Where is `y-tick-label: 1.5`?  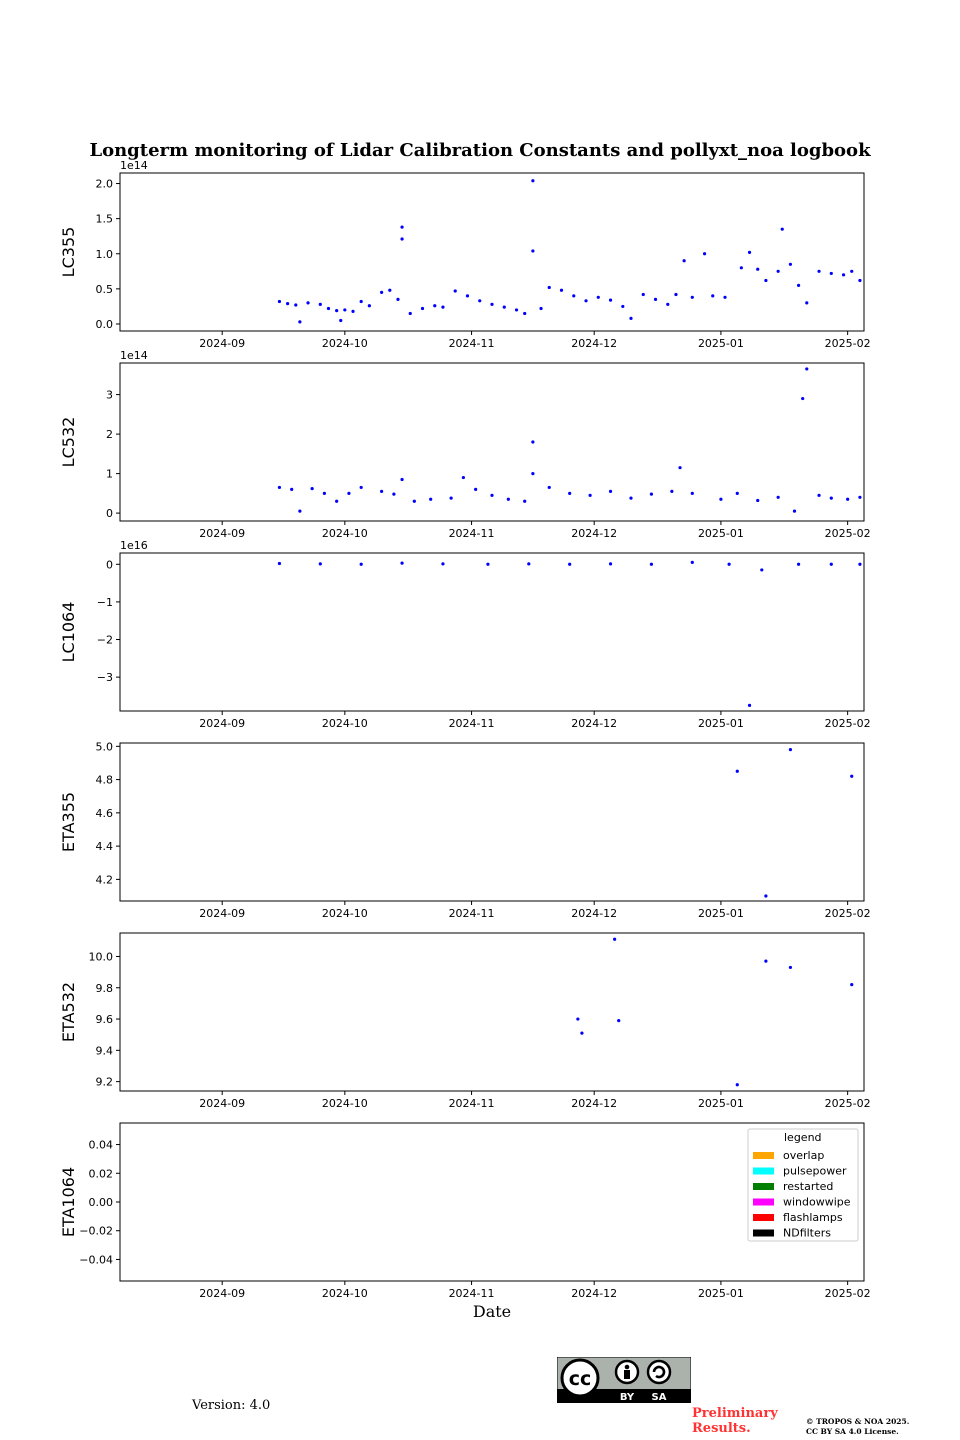 y-tick-label: 1.5 is located at coordinates (105, 219).